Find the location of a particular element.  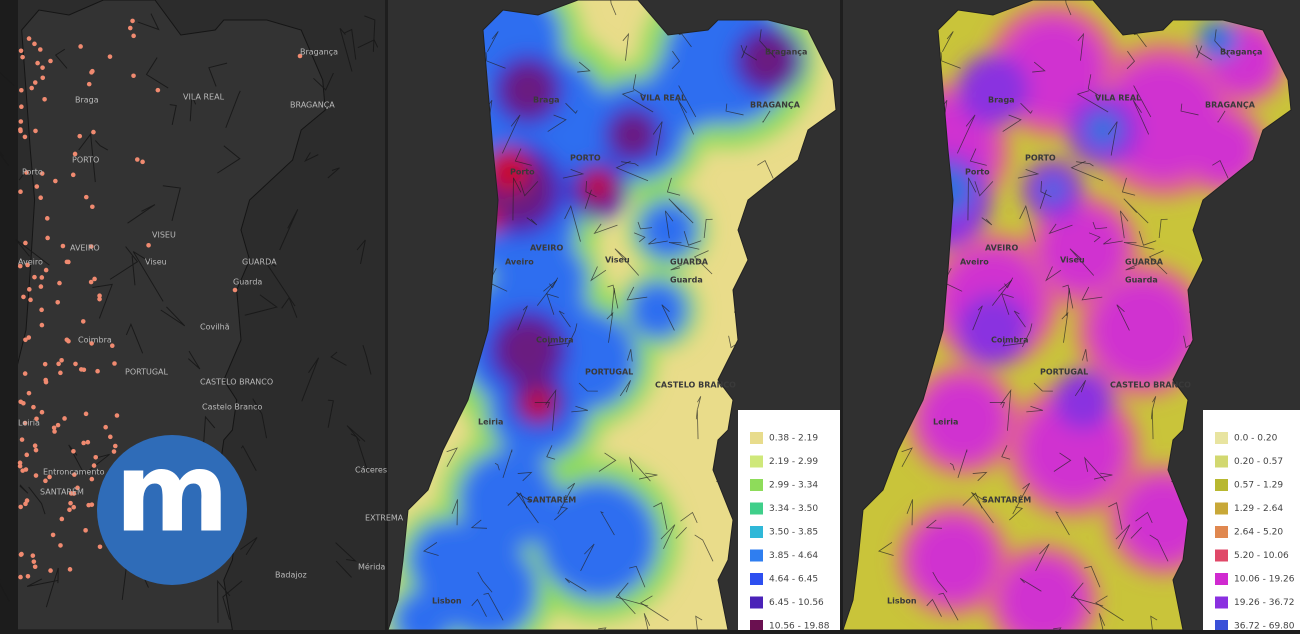

place-label: Lisbon is located at coordinates (447, 601).